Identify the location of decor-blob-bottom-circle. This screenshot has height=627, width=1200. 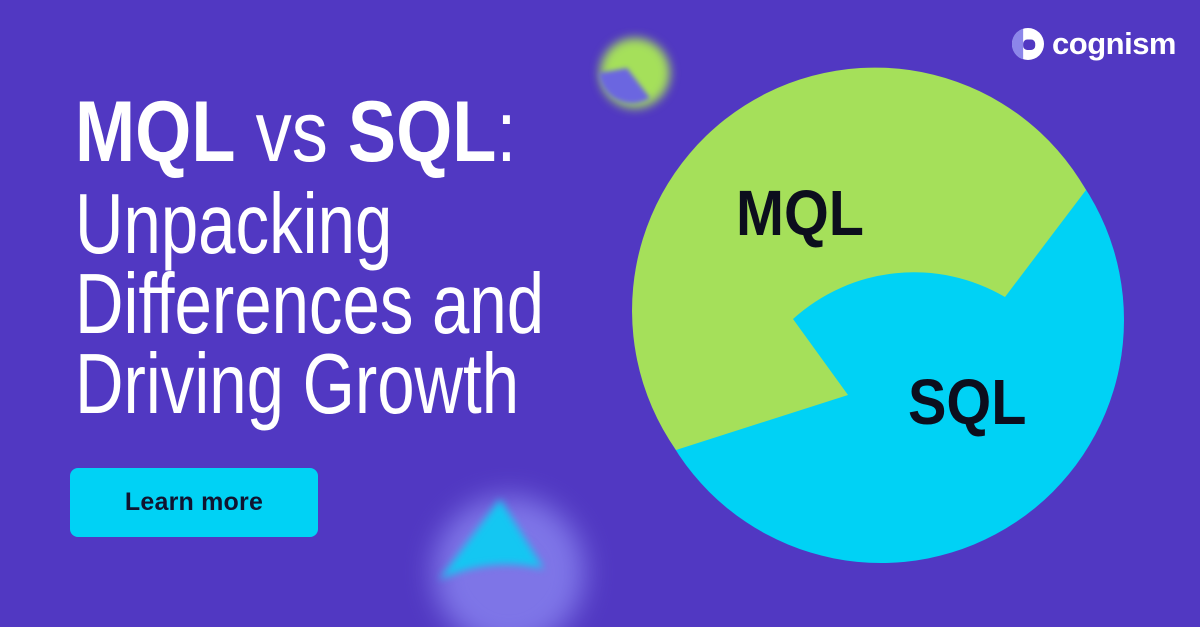
(509, 561).